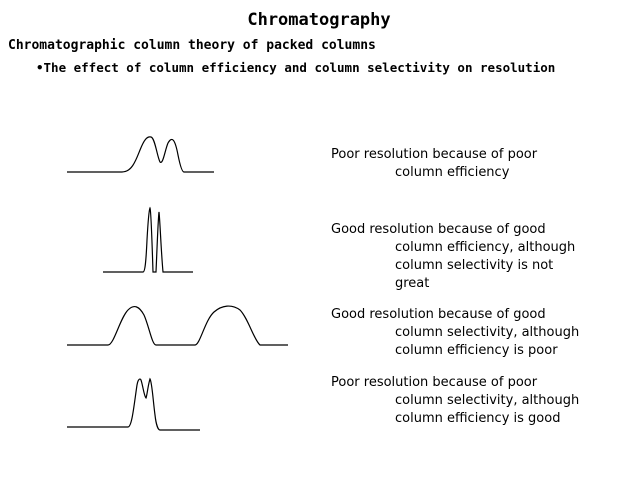 The height and width of the screenshot is (479, 638). What do you see at coordinates (487, 400) in the screenshot?
I see `case-4-line-2: column selectivity, although` at bounding box center [487, 400].